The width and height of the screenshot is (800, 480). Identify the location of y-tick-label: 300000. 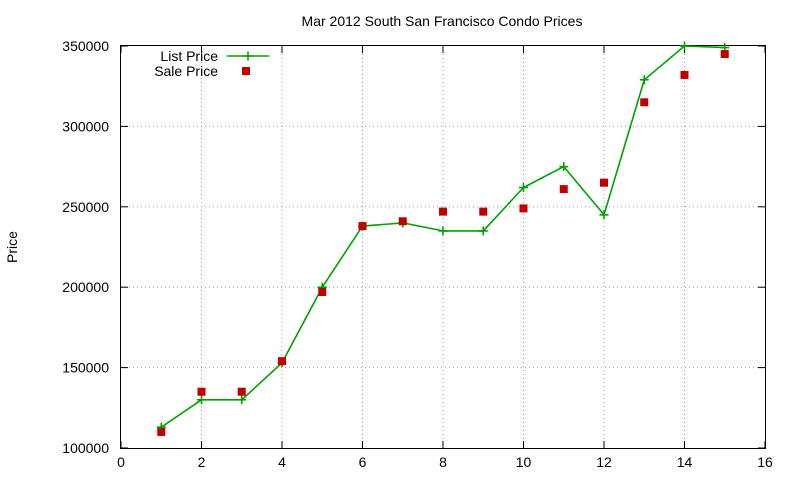
(85, 126).